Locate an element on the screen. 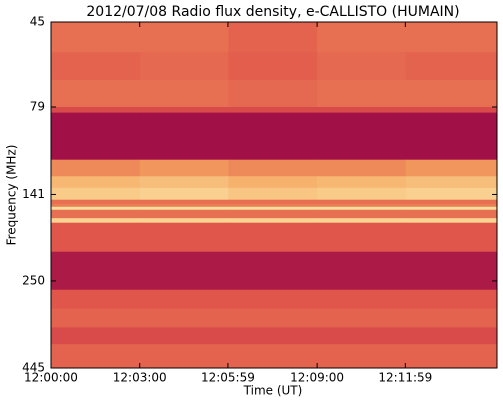 Image resolution: width=503 pixels, height=404 pixels. y-tick-label: 250 is located at coordinates (33, 280).